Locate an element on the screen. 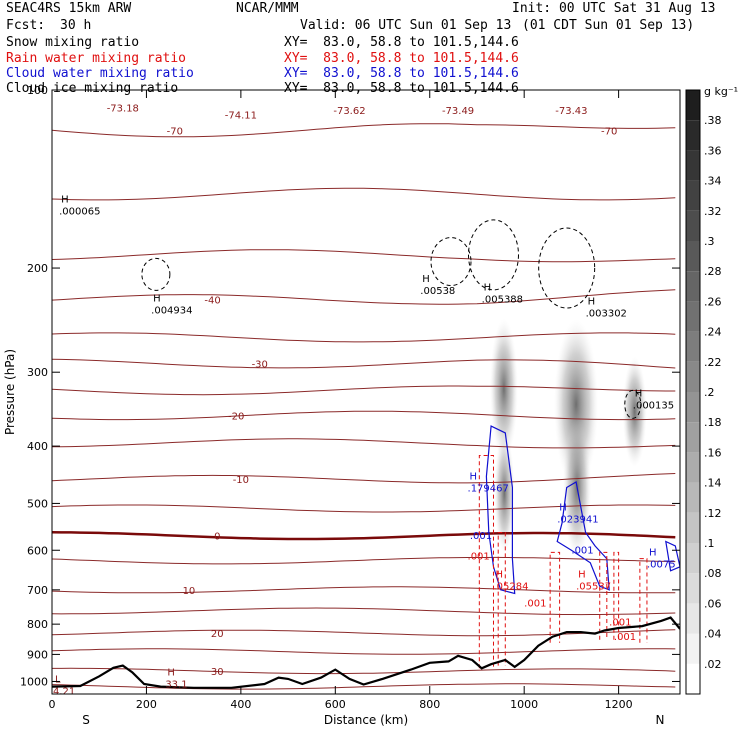 This screenshot has height=740, width=740. extremum-marker-10: H is located at coordinates (653, 553).